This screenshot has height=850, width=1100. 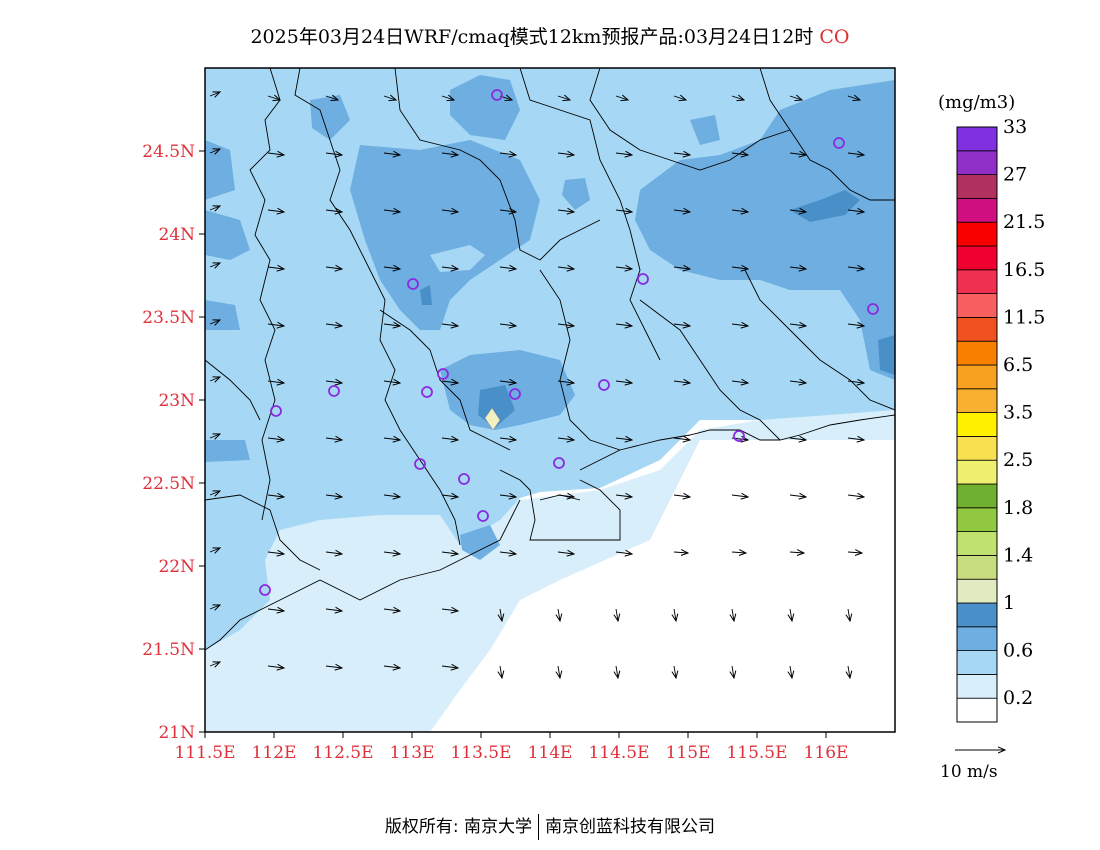 What do you see at coordinates (168, 318) in the screenshot?
I see `lat-tick-label: 23.5N` at bounding box center [168, 318].